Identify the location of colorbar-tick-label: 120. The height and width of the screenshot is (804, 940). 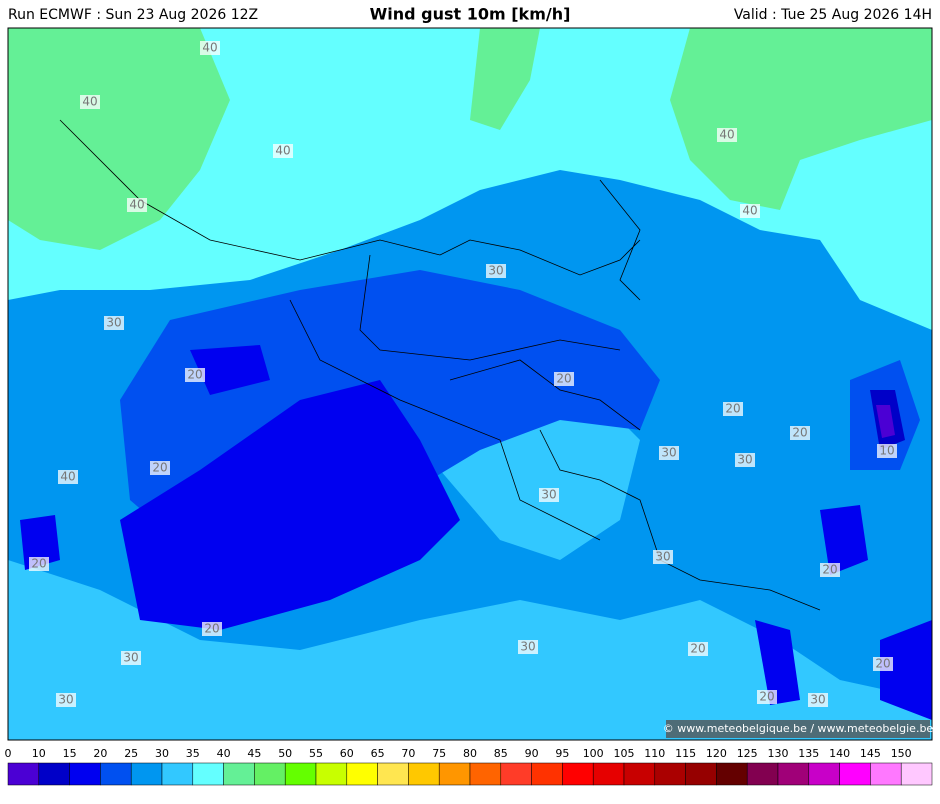
(716, 753).